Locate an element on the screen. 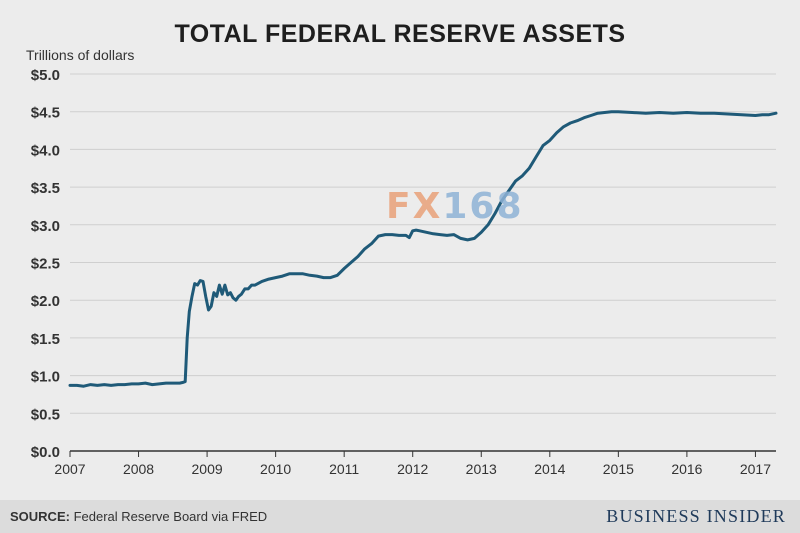 Image resolution: width=800 pixels, height=533 pixels. x-tick-label: 2013 is located at coordinates (481, 469).